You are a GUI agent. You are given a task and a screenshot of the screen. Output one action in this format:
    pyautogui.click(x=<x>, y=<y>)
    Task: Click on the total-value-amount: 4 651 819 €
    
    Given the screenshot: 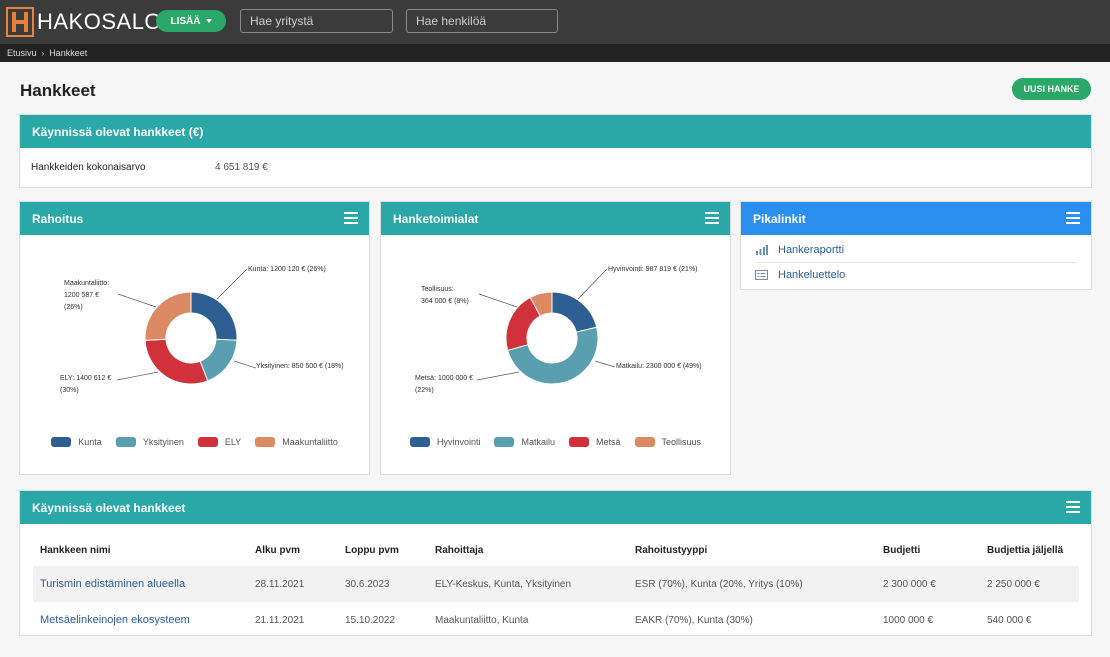 What is the action you would take?
    pyautogui.click(x=241, y=167)
    